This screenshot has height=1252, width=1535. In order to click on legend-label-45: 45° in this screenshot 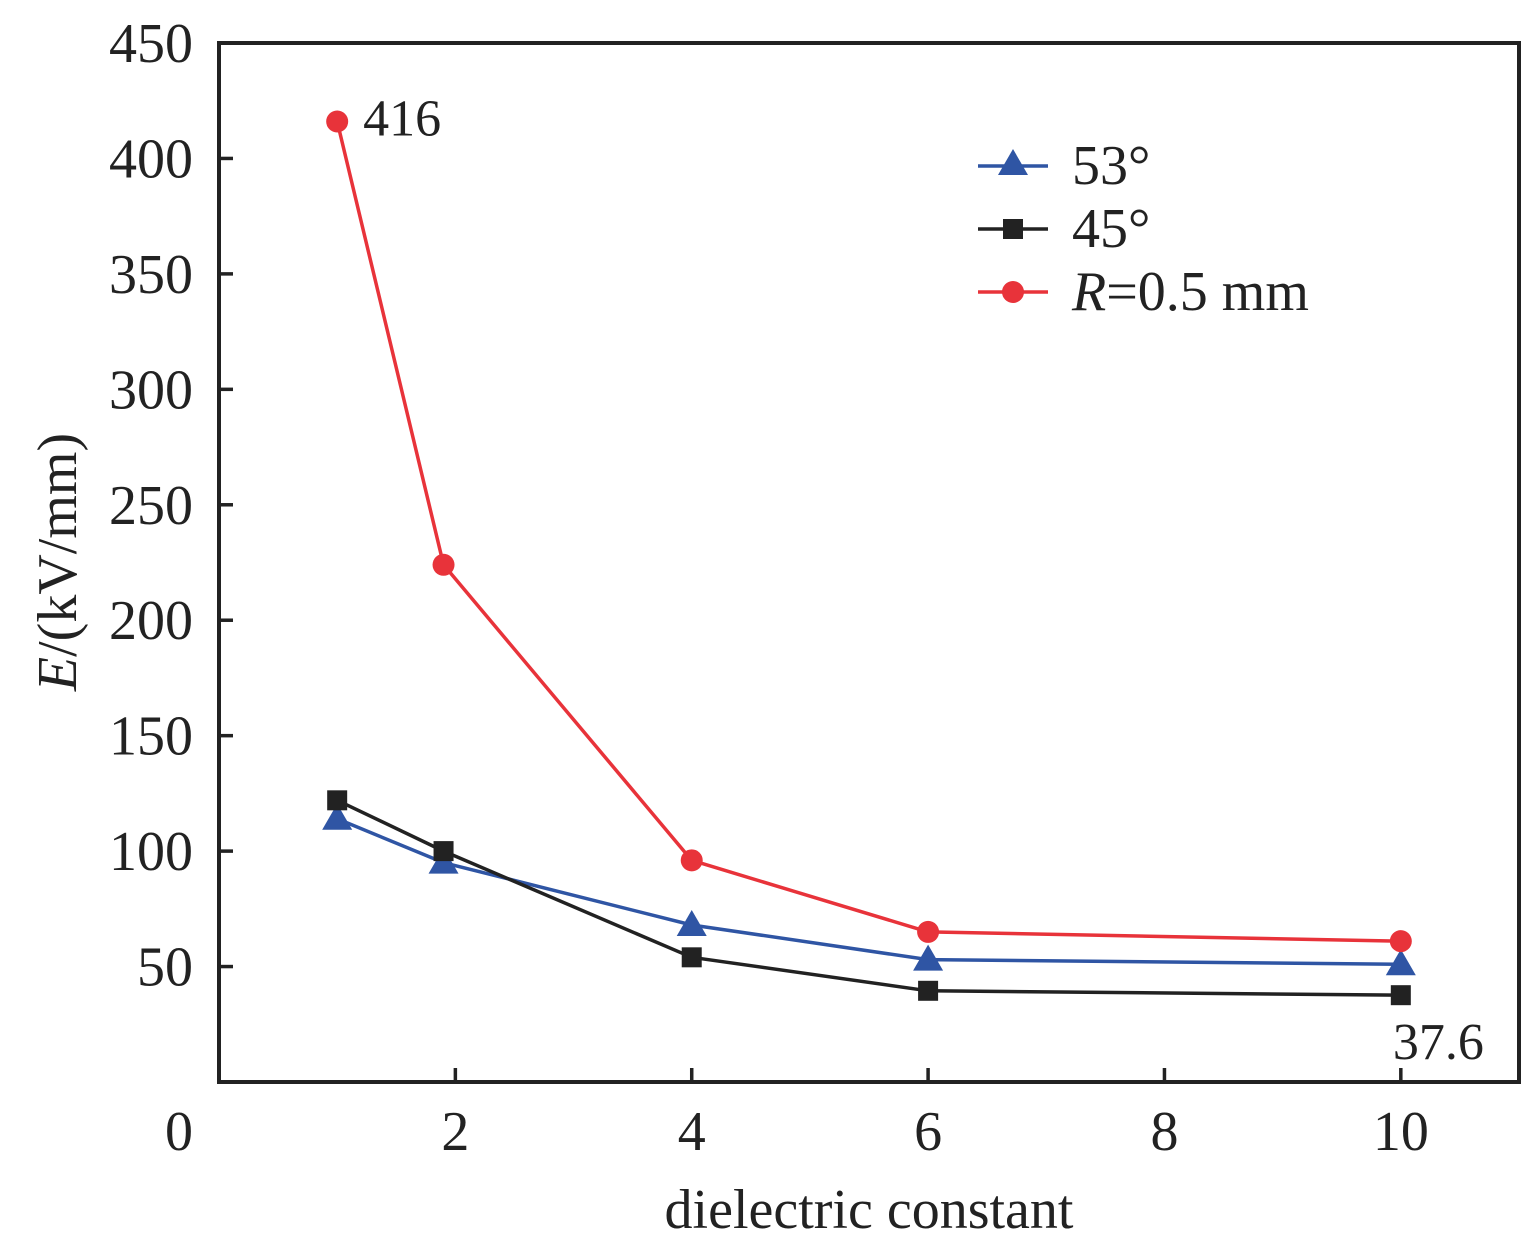, I will do `click(1111, 229)`.